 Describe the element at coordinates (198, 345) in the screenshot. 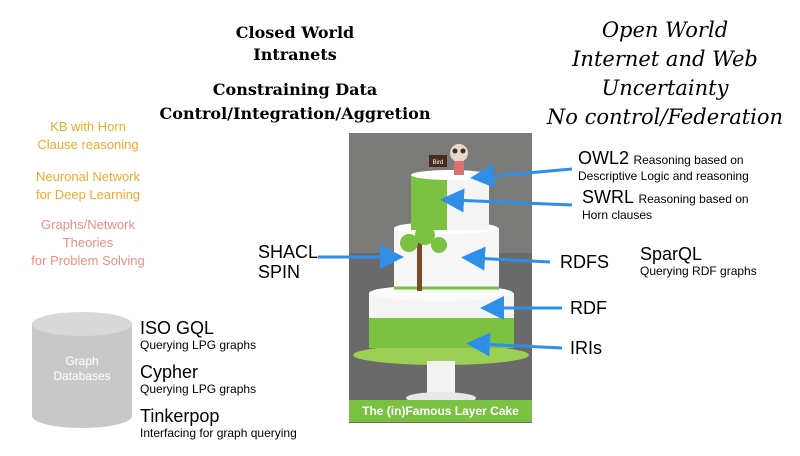

I see `iso-gql-desc: Querying LPG graphs` at that location.